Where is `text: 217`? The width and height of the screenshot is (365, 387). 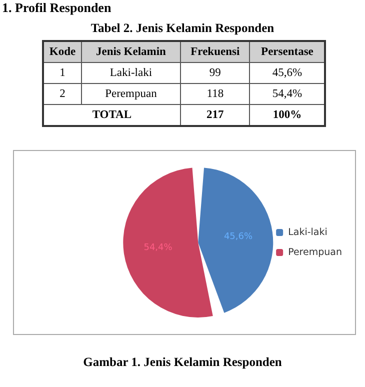 text: 217 is located at coordinates (215, 115).